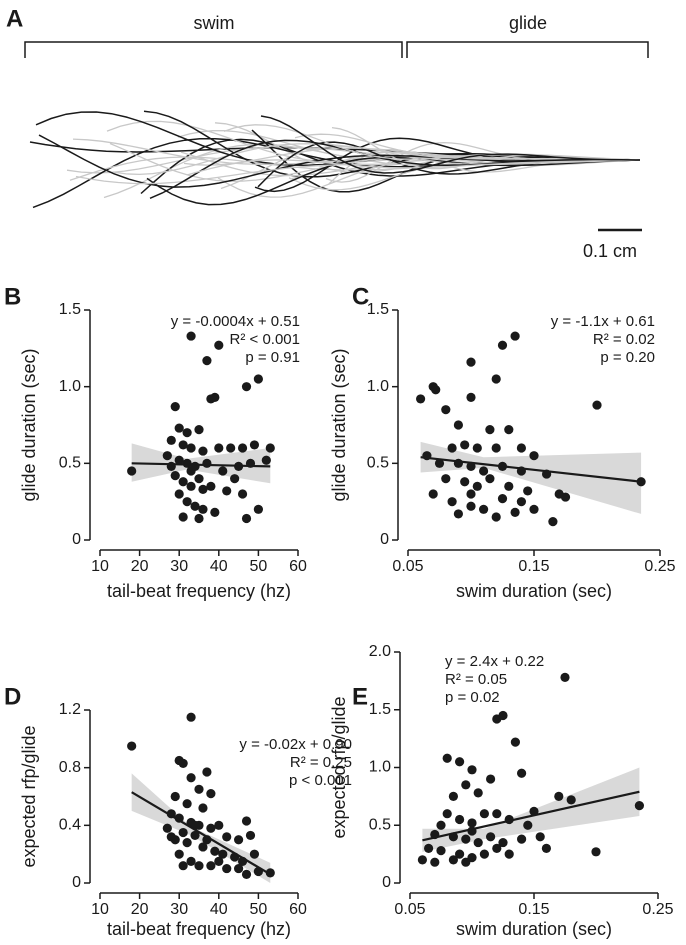 The height and width of the screenshot is (945, 686). Describe the element at coordinates (70, 825) in the screenshot. I see `y-tick-label: 0.4` at that location.